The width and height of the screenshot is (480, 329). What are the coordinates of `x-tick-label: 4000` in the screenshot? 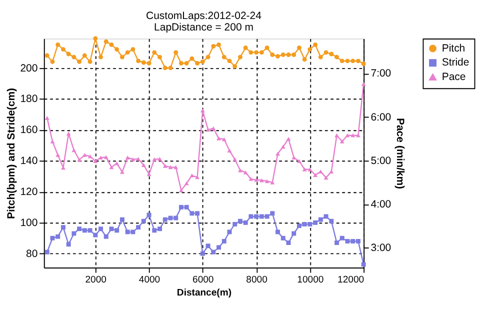 It's located at (149, 280).